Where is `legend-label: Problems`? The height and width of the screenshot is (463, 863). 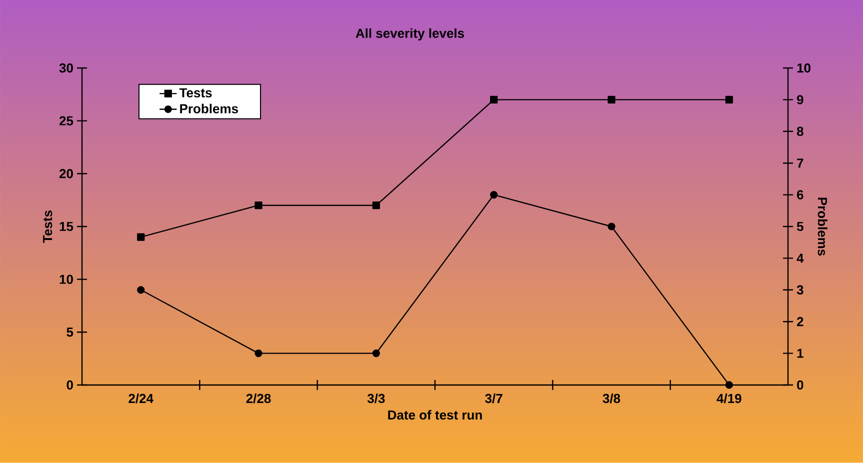
legend-label: Problems is located at coordinates (209, 109).